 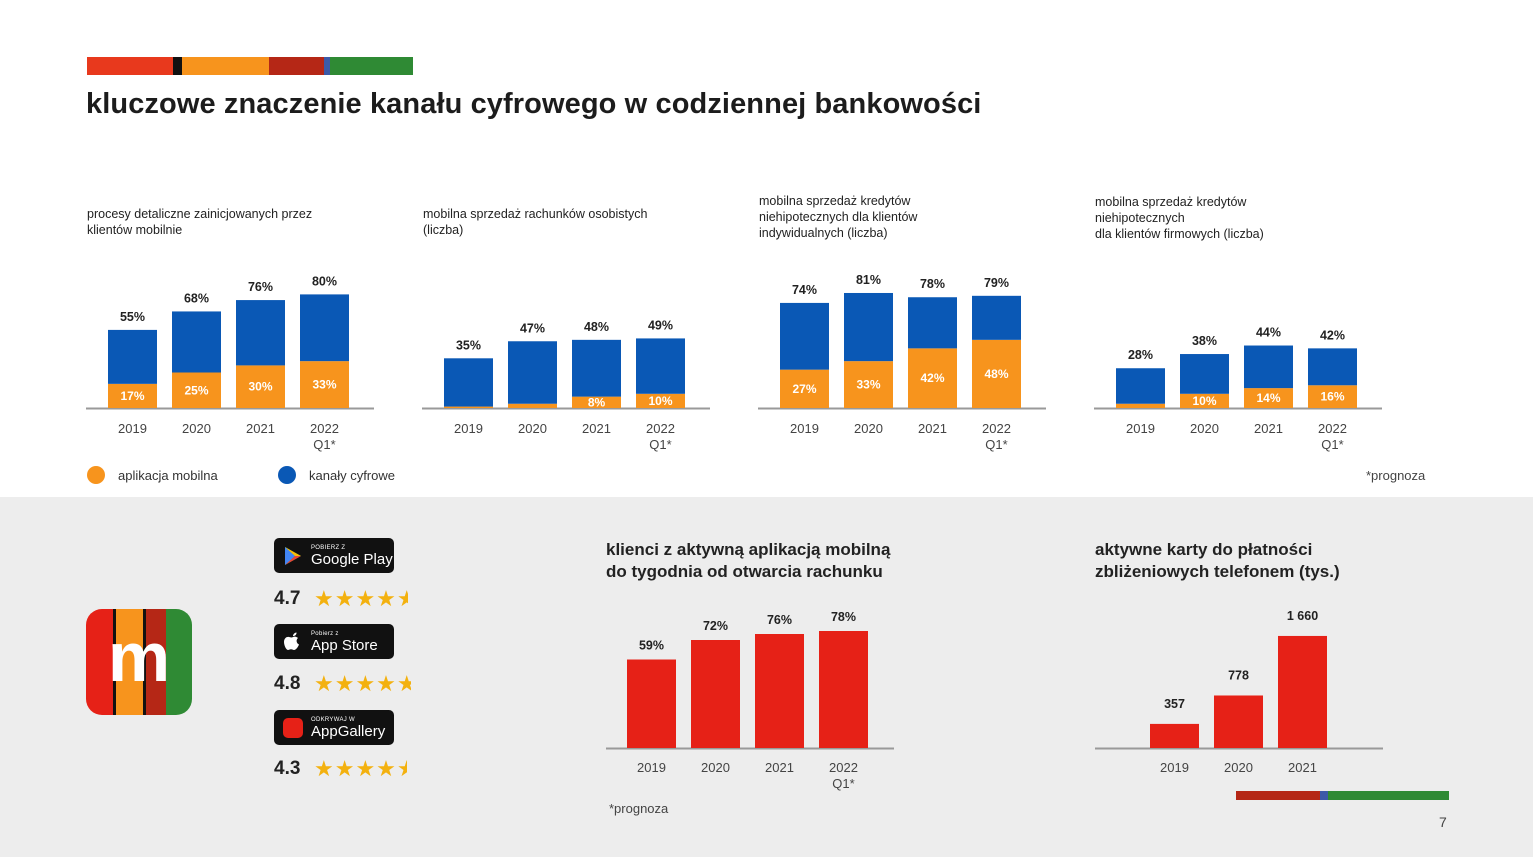 I want to click on google-play-badge: POBIERZ Z Google Play, so click(x=334, y=555).